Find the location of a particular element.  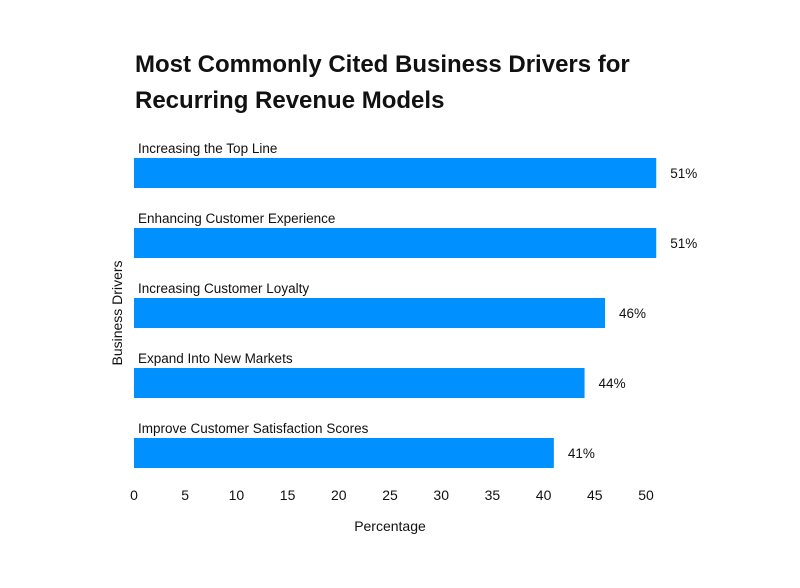

category-label: Increasing the Top Line is located at coordinates (207, 148).